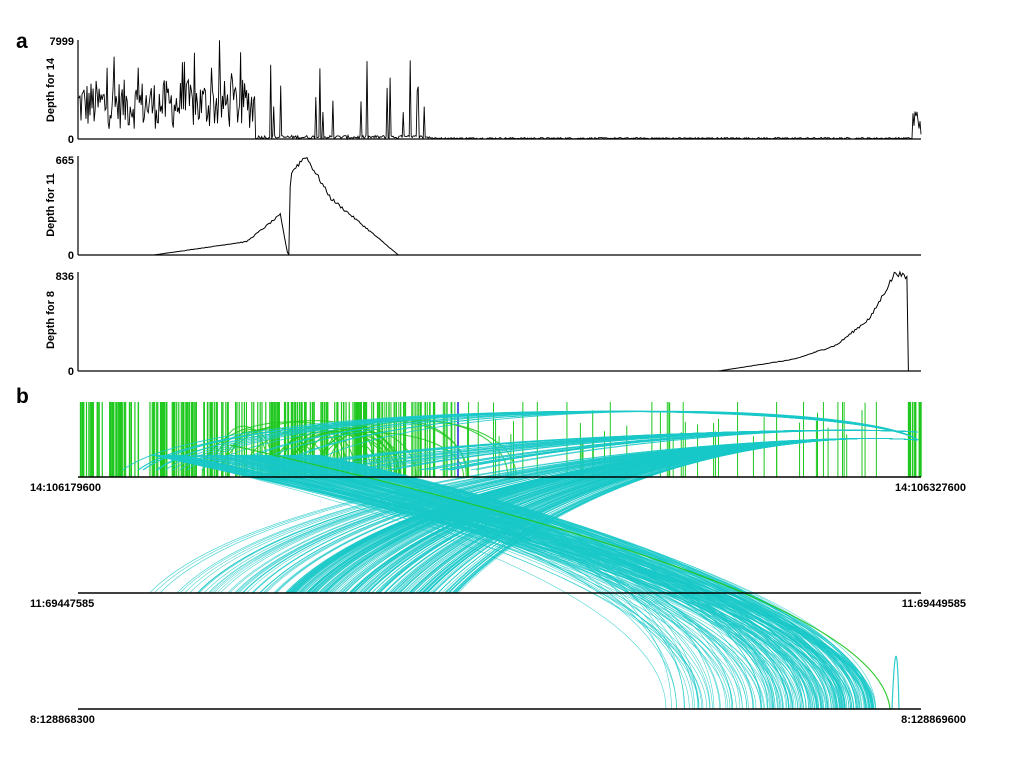 The image size is (1024, 768). I want to click on y-tick-max: 836, so click(65, 277).